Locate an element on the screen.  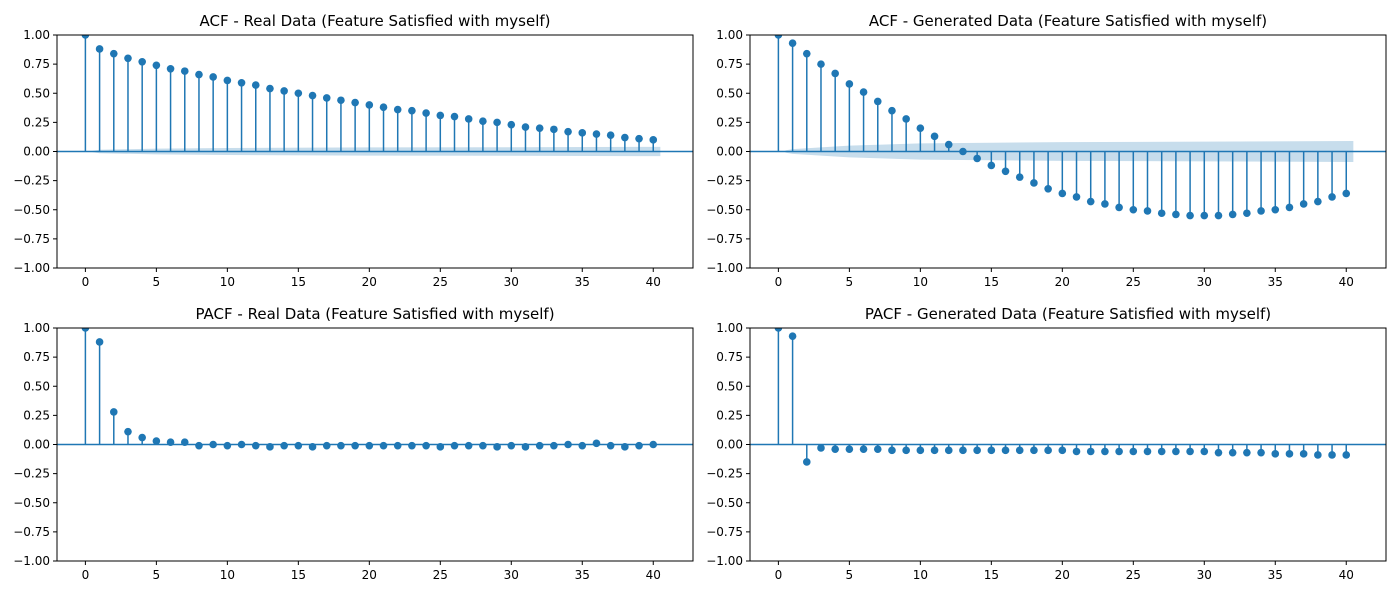
y-tick-label: 0.25 is located at coordinates (36, 415).